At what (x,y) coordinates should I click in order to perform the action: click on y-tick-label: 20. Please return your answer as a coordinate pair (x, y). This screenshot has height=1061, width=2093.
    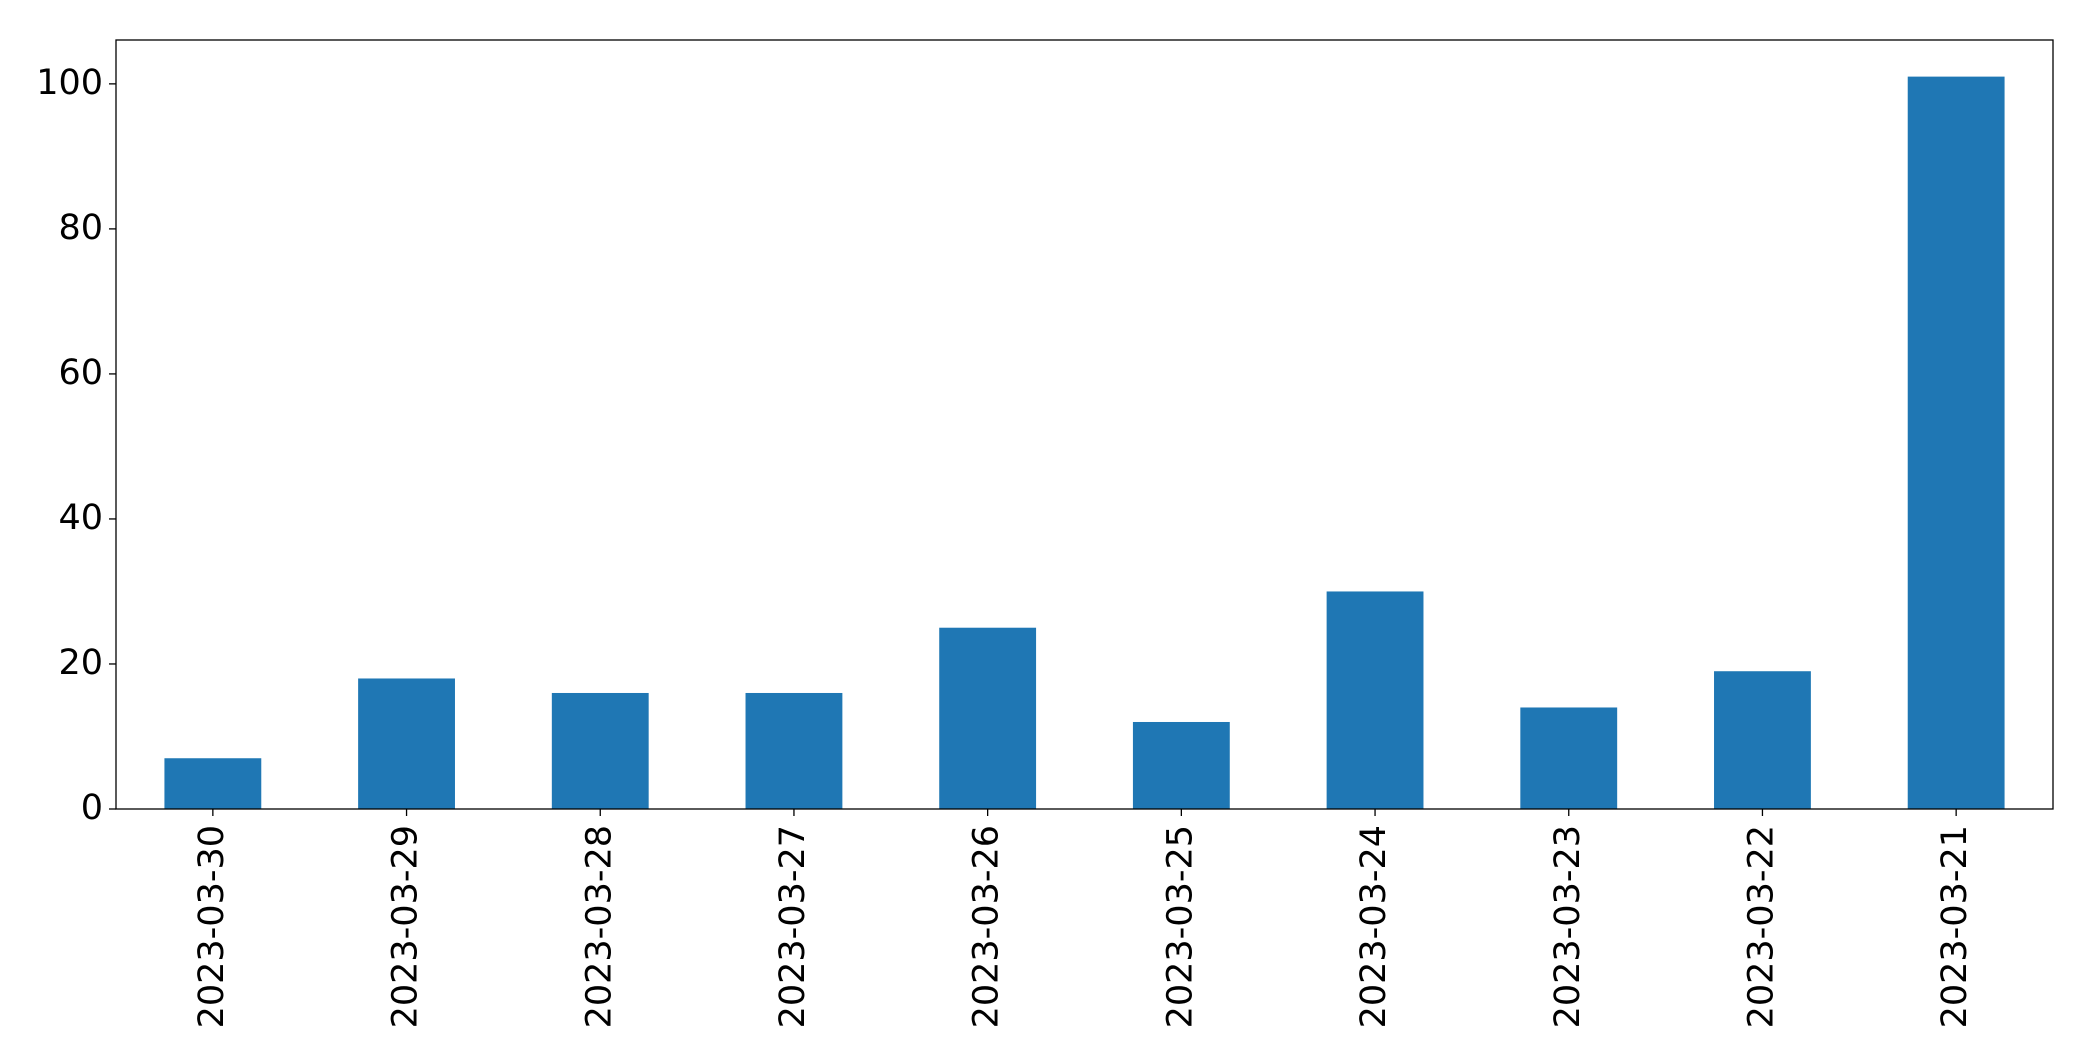
    Looking at the image, I should click on (80, 663).